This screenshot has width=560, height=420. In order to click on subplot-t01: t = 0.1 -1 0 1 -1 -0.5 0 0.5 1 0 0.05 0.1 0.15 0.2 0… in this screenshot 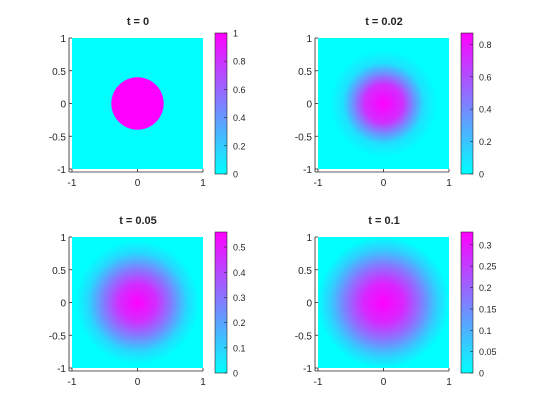, I will do `click(396, 301)`.